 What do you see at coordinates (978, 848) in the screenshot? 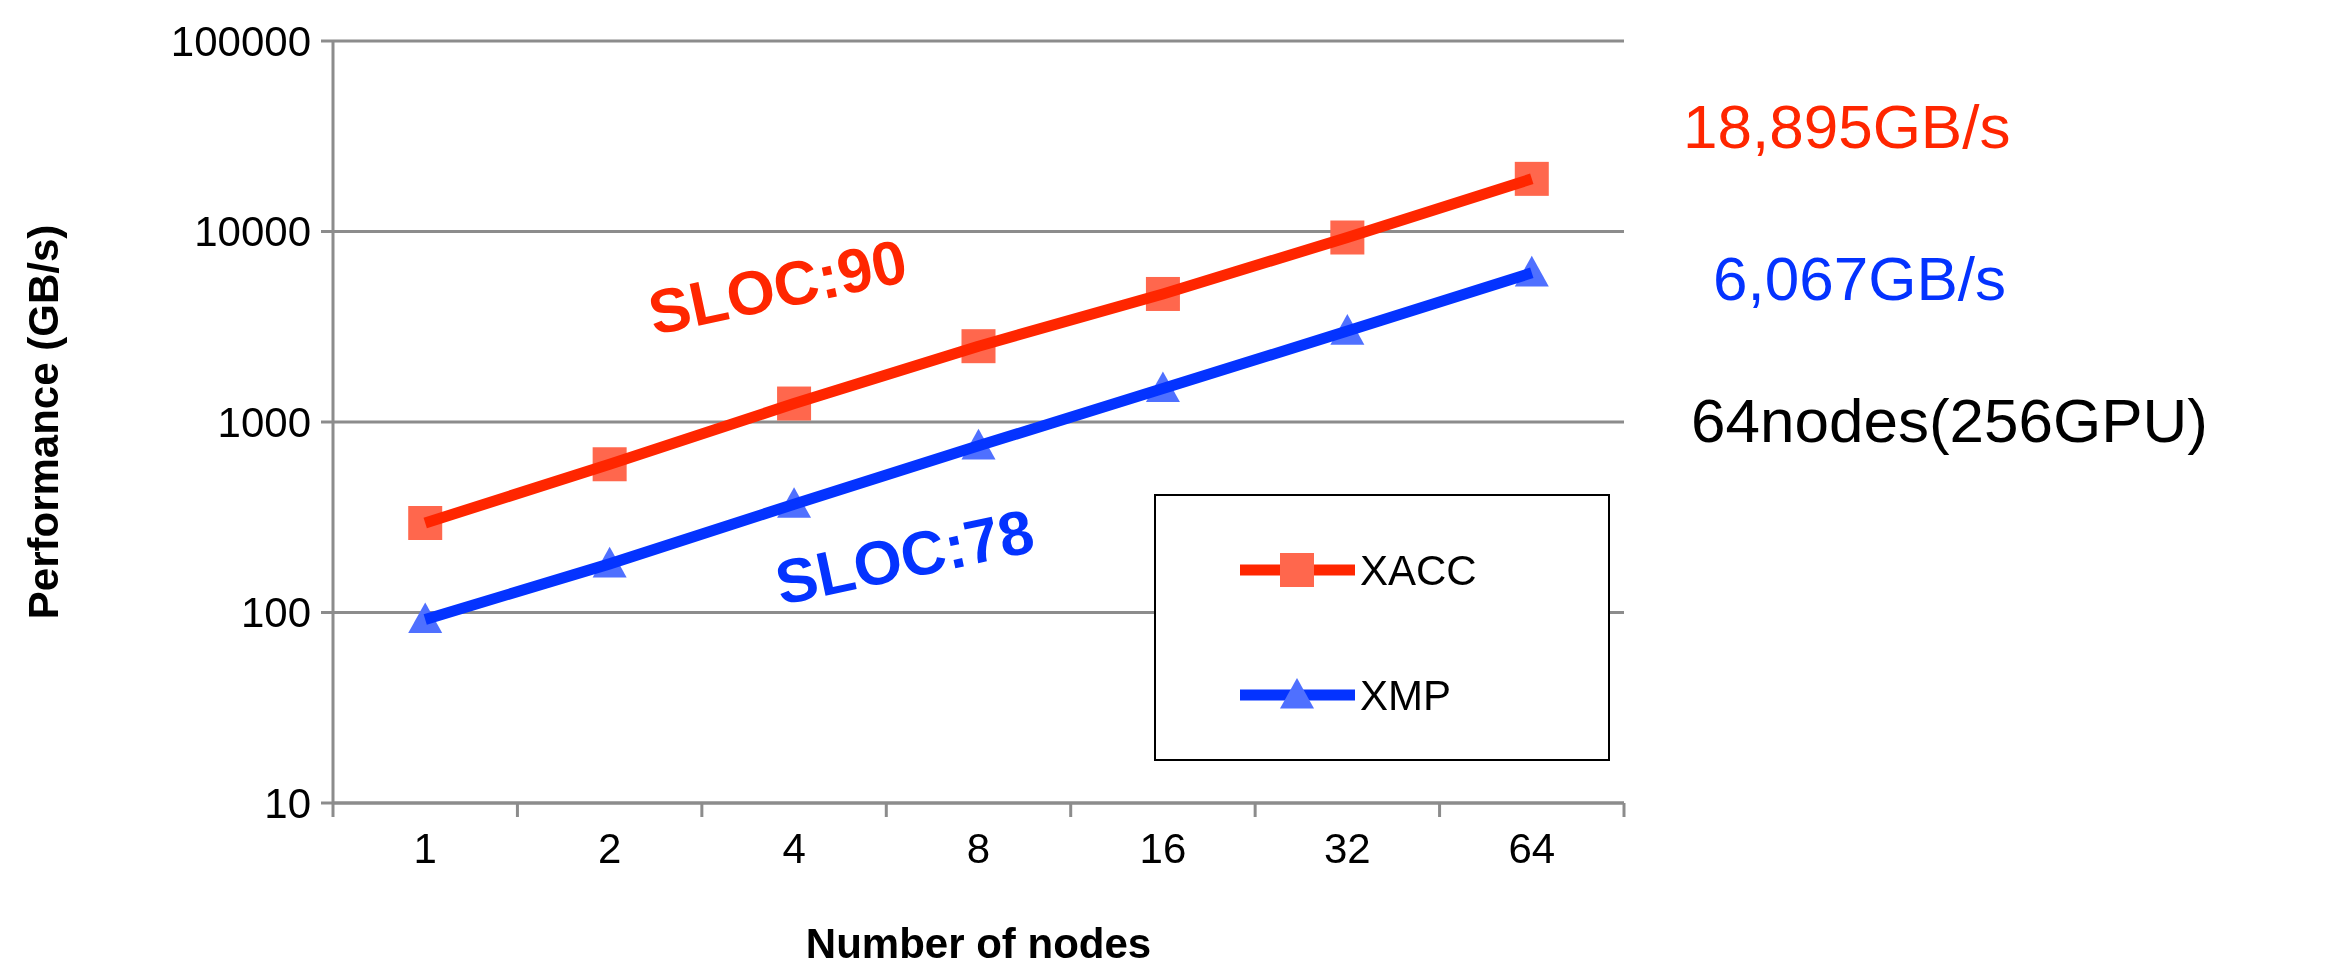
I see `x-tick-label: 8` at bounding box center [978, 848].